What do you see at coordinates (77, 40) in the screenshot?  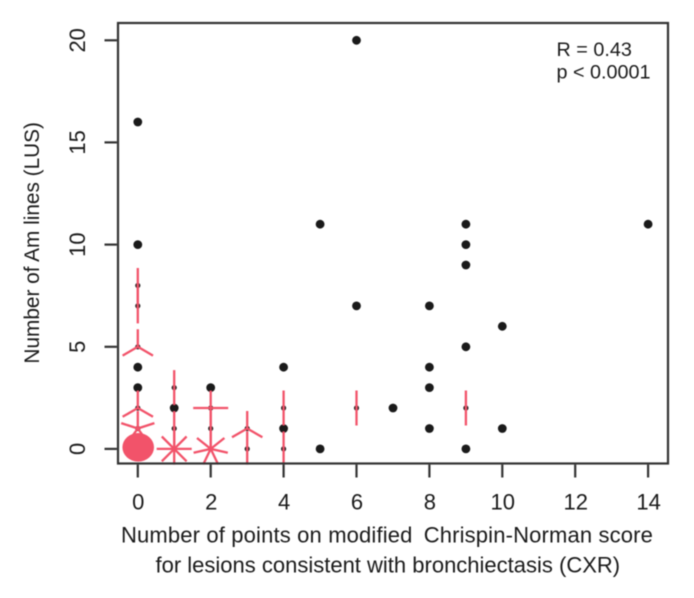 I see `svg-text: 20` at bounding box center [77, 40].